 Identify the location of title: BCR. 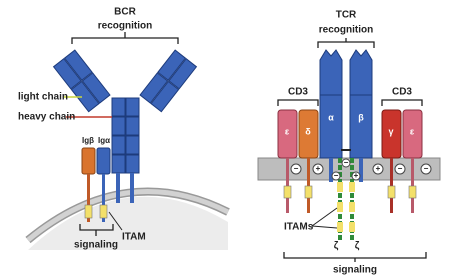
(125, 12).